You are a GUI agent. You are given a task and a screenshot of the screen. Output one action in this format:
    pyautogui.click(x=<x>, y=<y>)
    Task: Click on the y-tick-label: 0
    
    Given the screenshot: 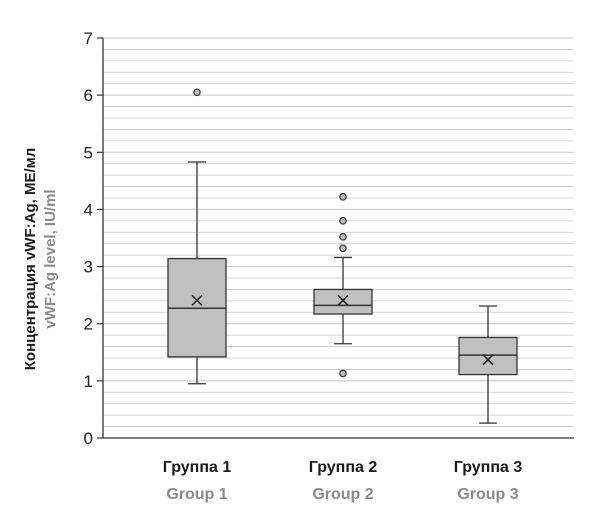 What is the action you would take?
    pyautogui.click(x=88, y=438)
    